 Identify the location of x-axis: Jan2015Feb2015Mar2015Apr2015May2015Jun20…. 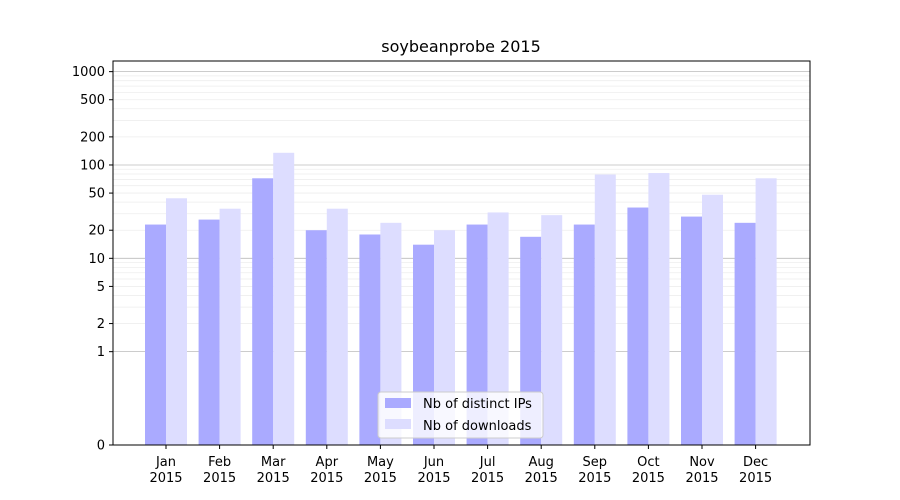
(460, 465).